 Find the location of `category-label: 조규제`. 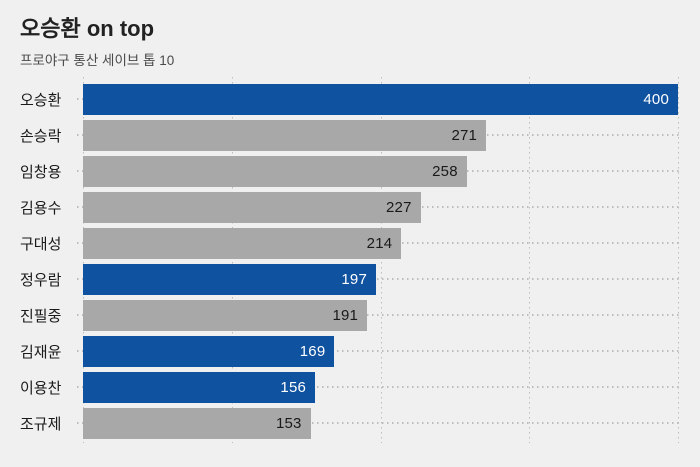

category-label: 조규제 is located at coordinates (41, 424).